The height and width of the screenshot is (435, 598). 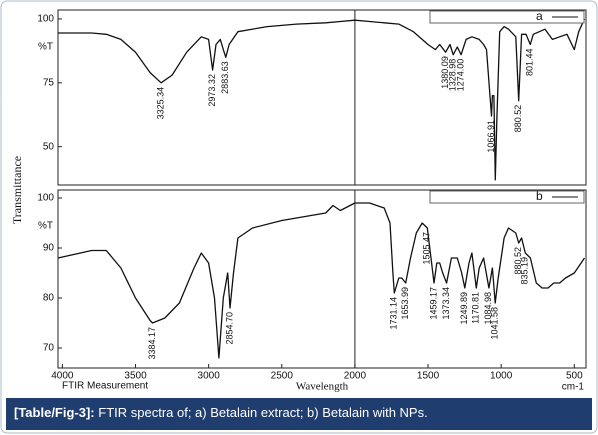 I want to click on peak-label: 1380.09, so click(x=445, y=72).